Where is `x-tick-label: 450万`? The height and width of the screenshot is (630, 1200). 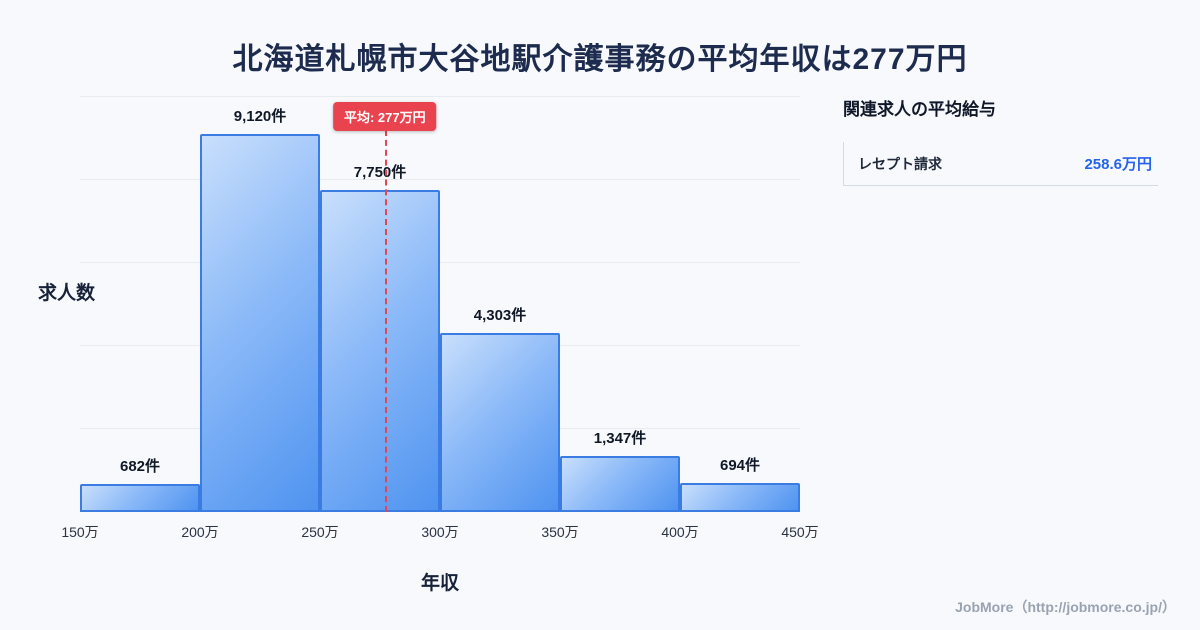 x-tick-label: 450万 is located at coordinates (800, 532).